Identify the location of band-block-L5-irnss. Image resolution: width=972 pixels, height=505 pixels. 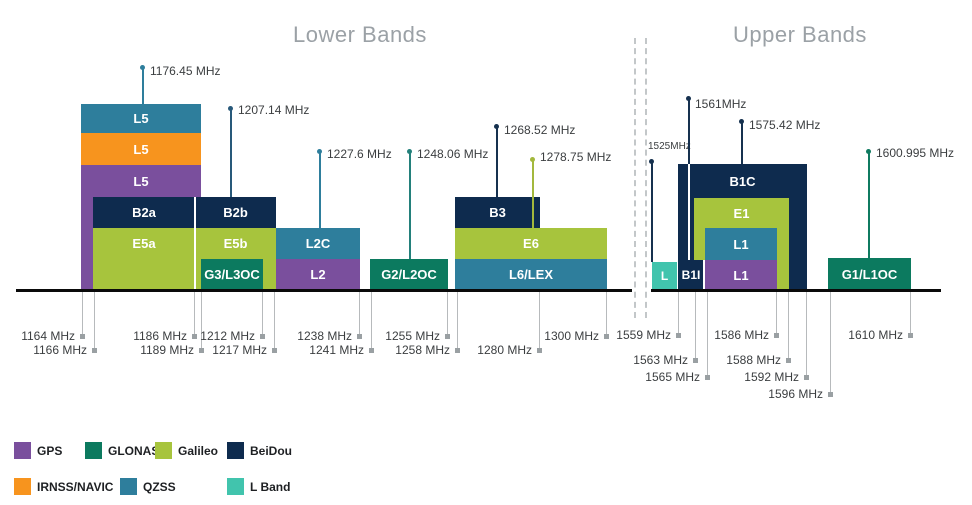
(141, 149).